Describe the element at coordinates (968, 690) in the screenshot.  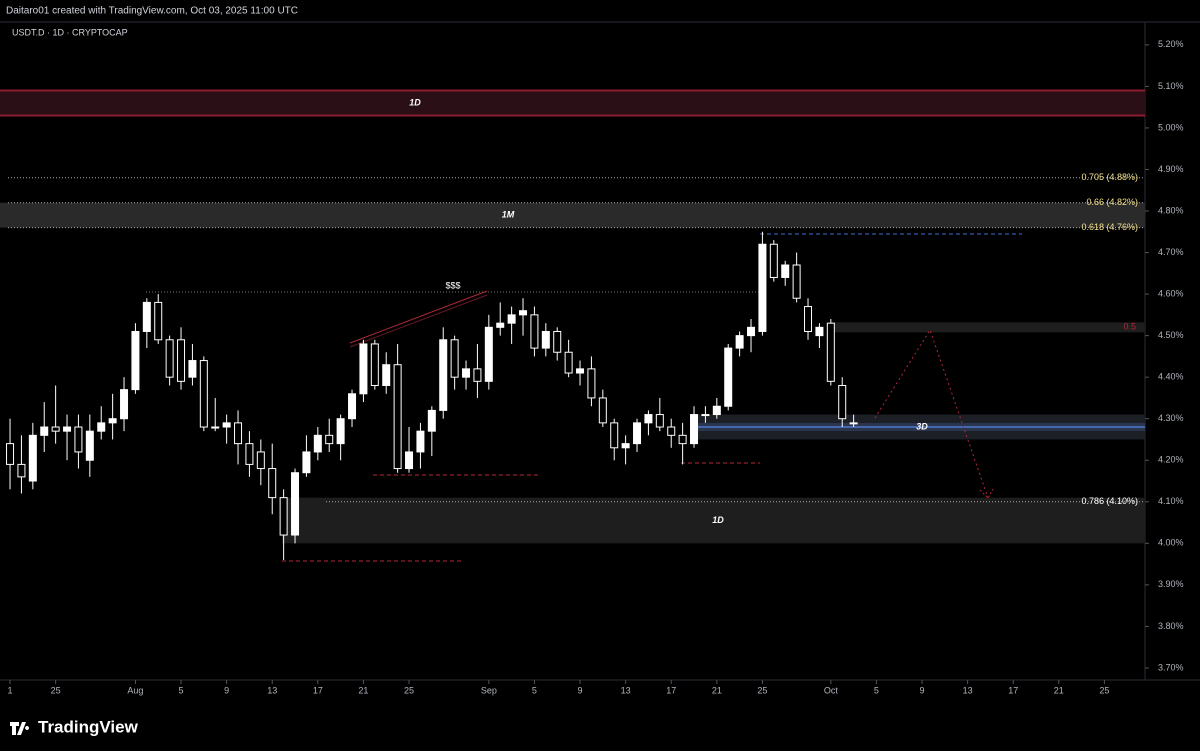
I see `x-tick-label: 13` at that location.